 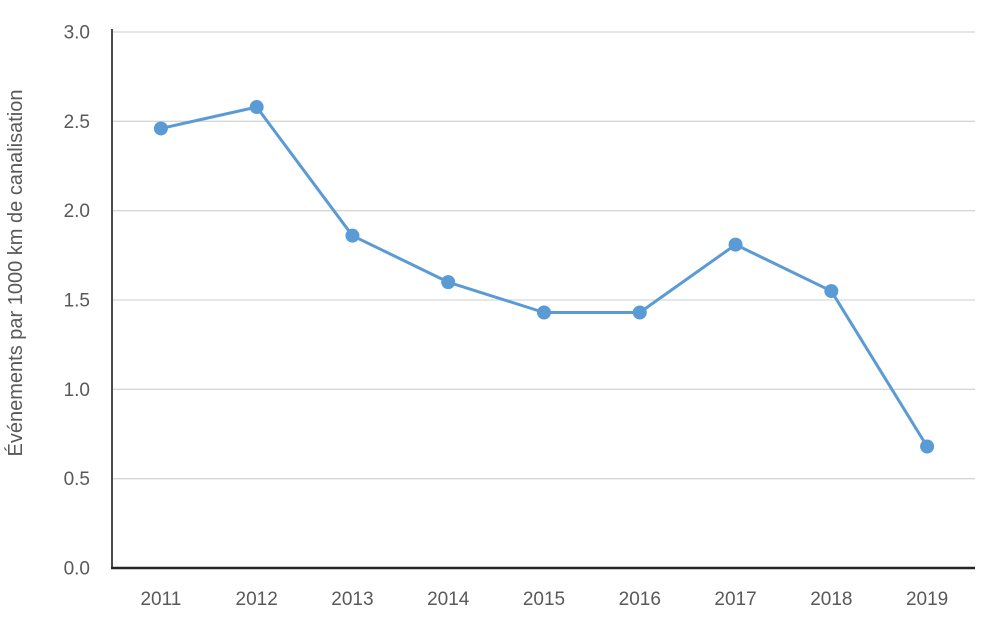 I want to click on y-tick-label: 2.5, so click(x=77, y=122).